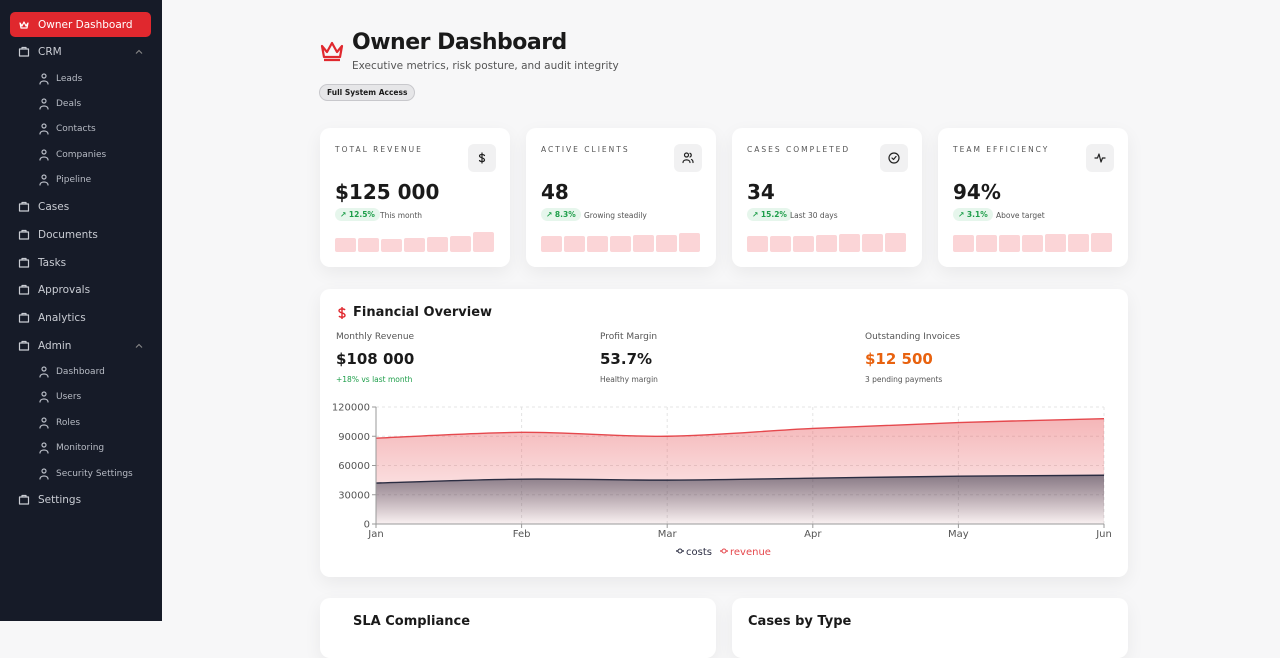  Describe the element at coordinates (80, 290) in the screenshot. I see `nav-item: Approvals` at that location.